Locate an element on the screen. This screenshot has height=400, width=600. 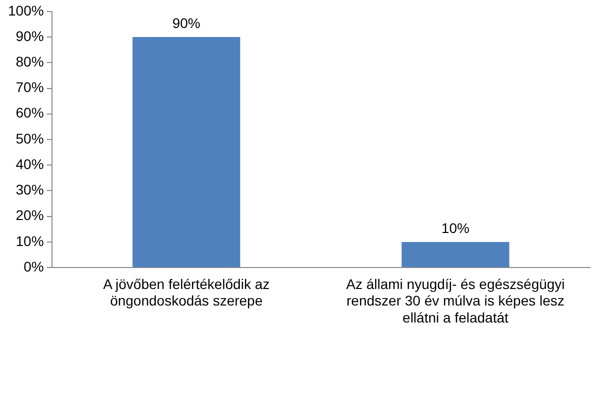
y-tick-label: 60% is located at coordinates (30, 112).